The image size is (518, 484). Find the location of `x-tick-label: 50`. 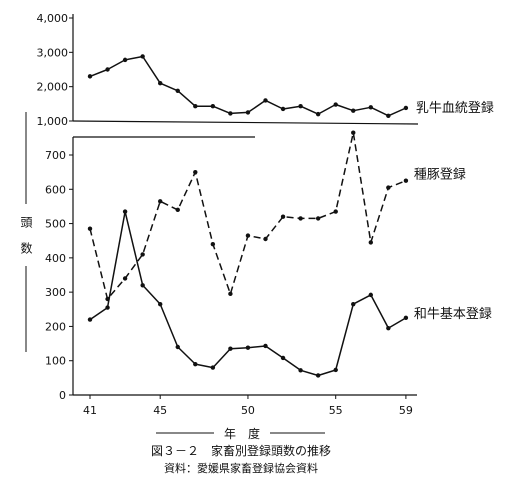

x-tick-label: 50 is located at coordinates (248, 410).